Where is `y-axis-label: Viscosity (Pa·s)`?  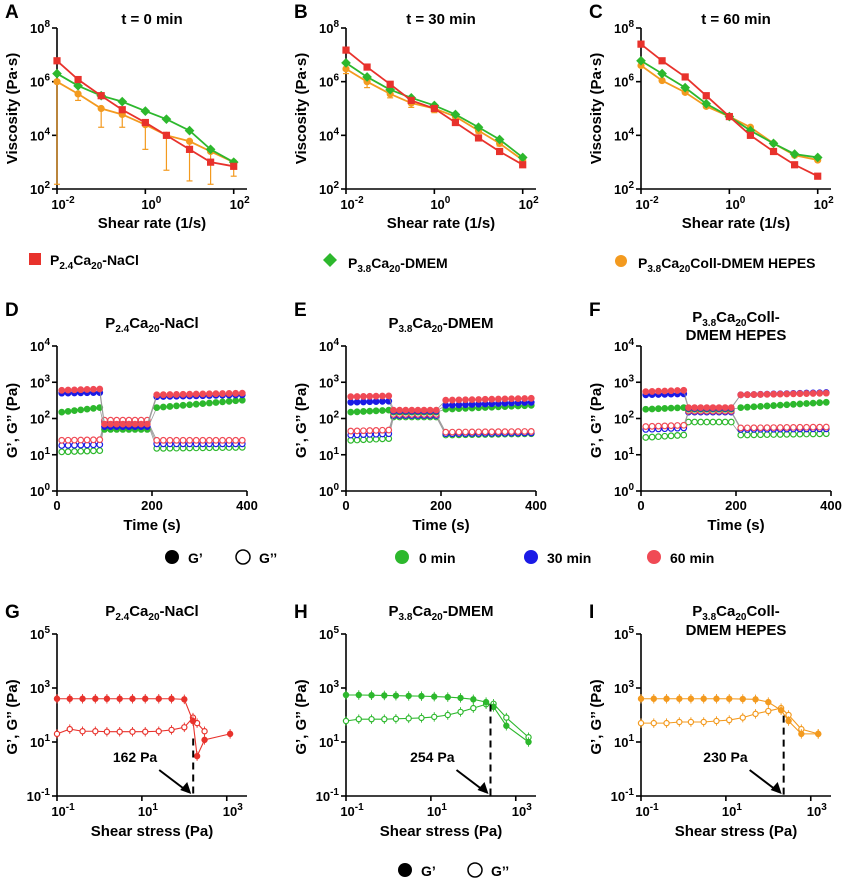
y-axis-label: Viscosity (Pa·s) is located at coordinates (596, 108).